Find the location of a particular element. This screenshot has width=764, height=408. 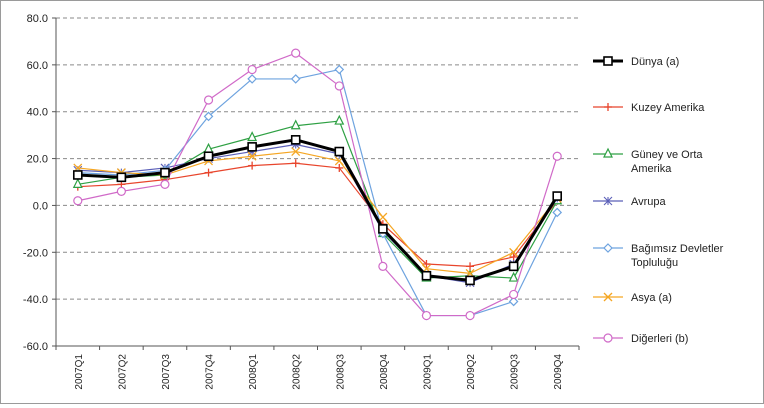

y-tick-label: 60.0 is located at coordinates (37, 66).